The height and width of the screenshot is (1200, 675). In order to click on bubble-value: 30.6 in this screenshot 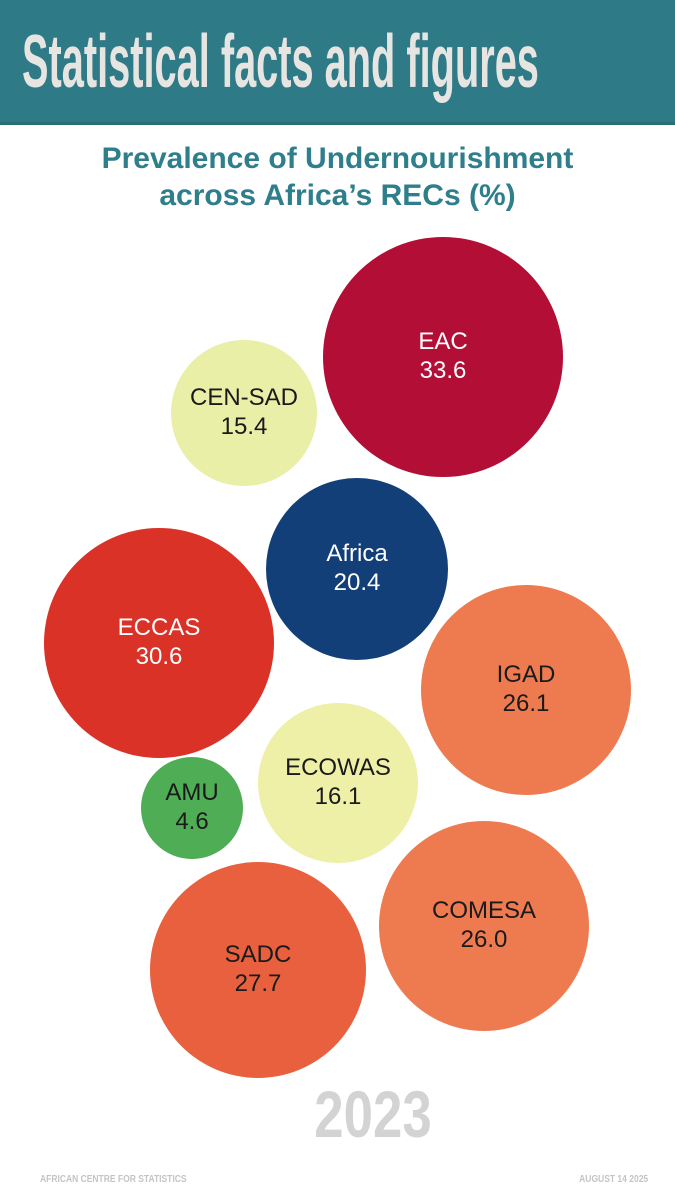, I will do `click(159, 656)`.